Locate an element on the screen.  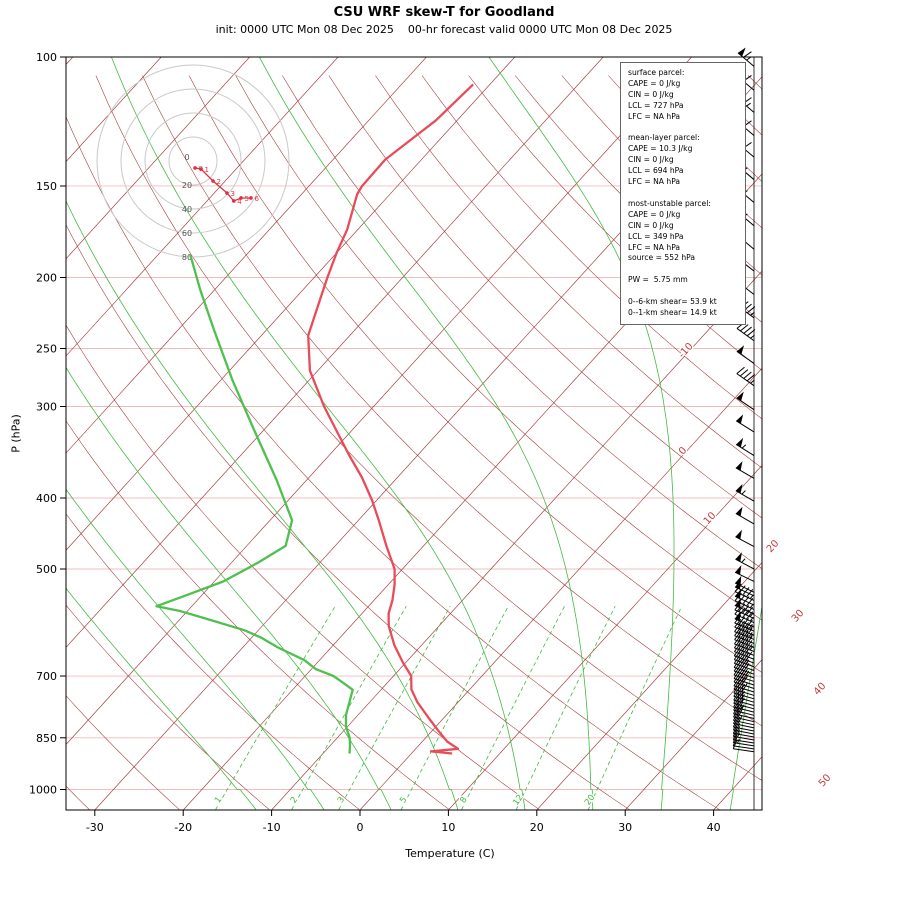
x-axis-title: Temperature (C) is located at coordinates (450, 853).